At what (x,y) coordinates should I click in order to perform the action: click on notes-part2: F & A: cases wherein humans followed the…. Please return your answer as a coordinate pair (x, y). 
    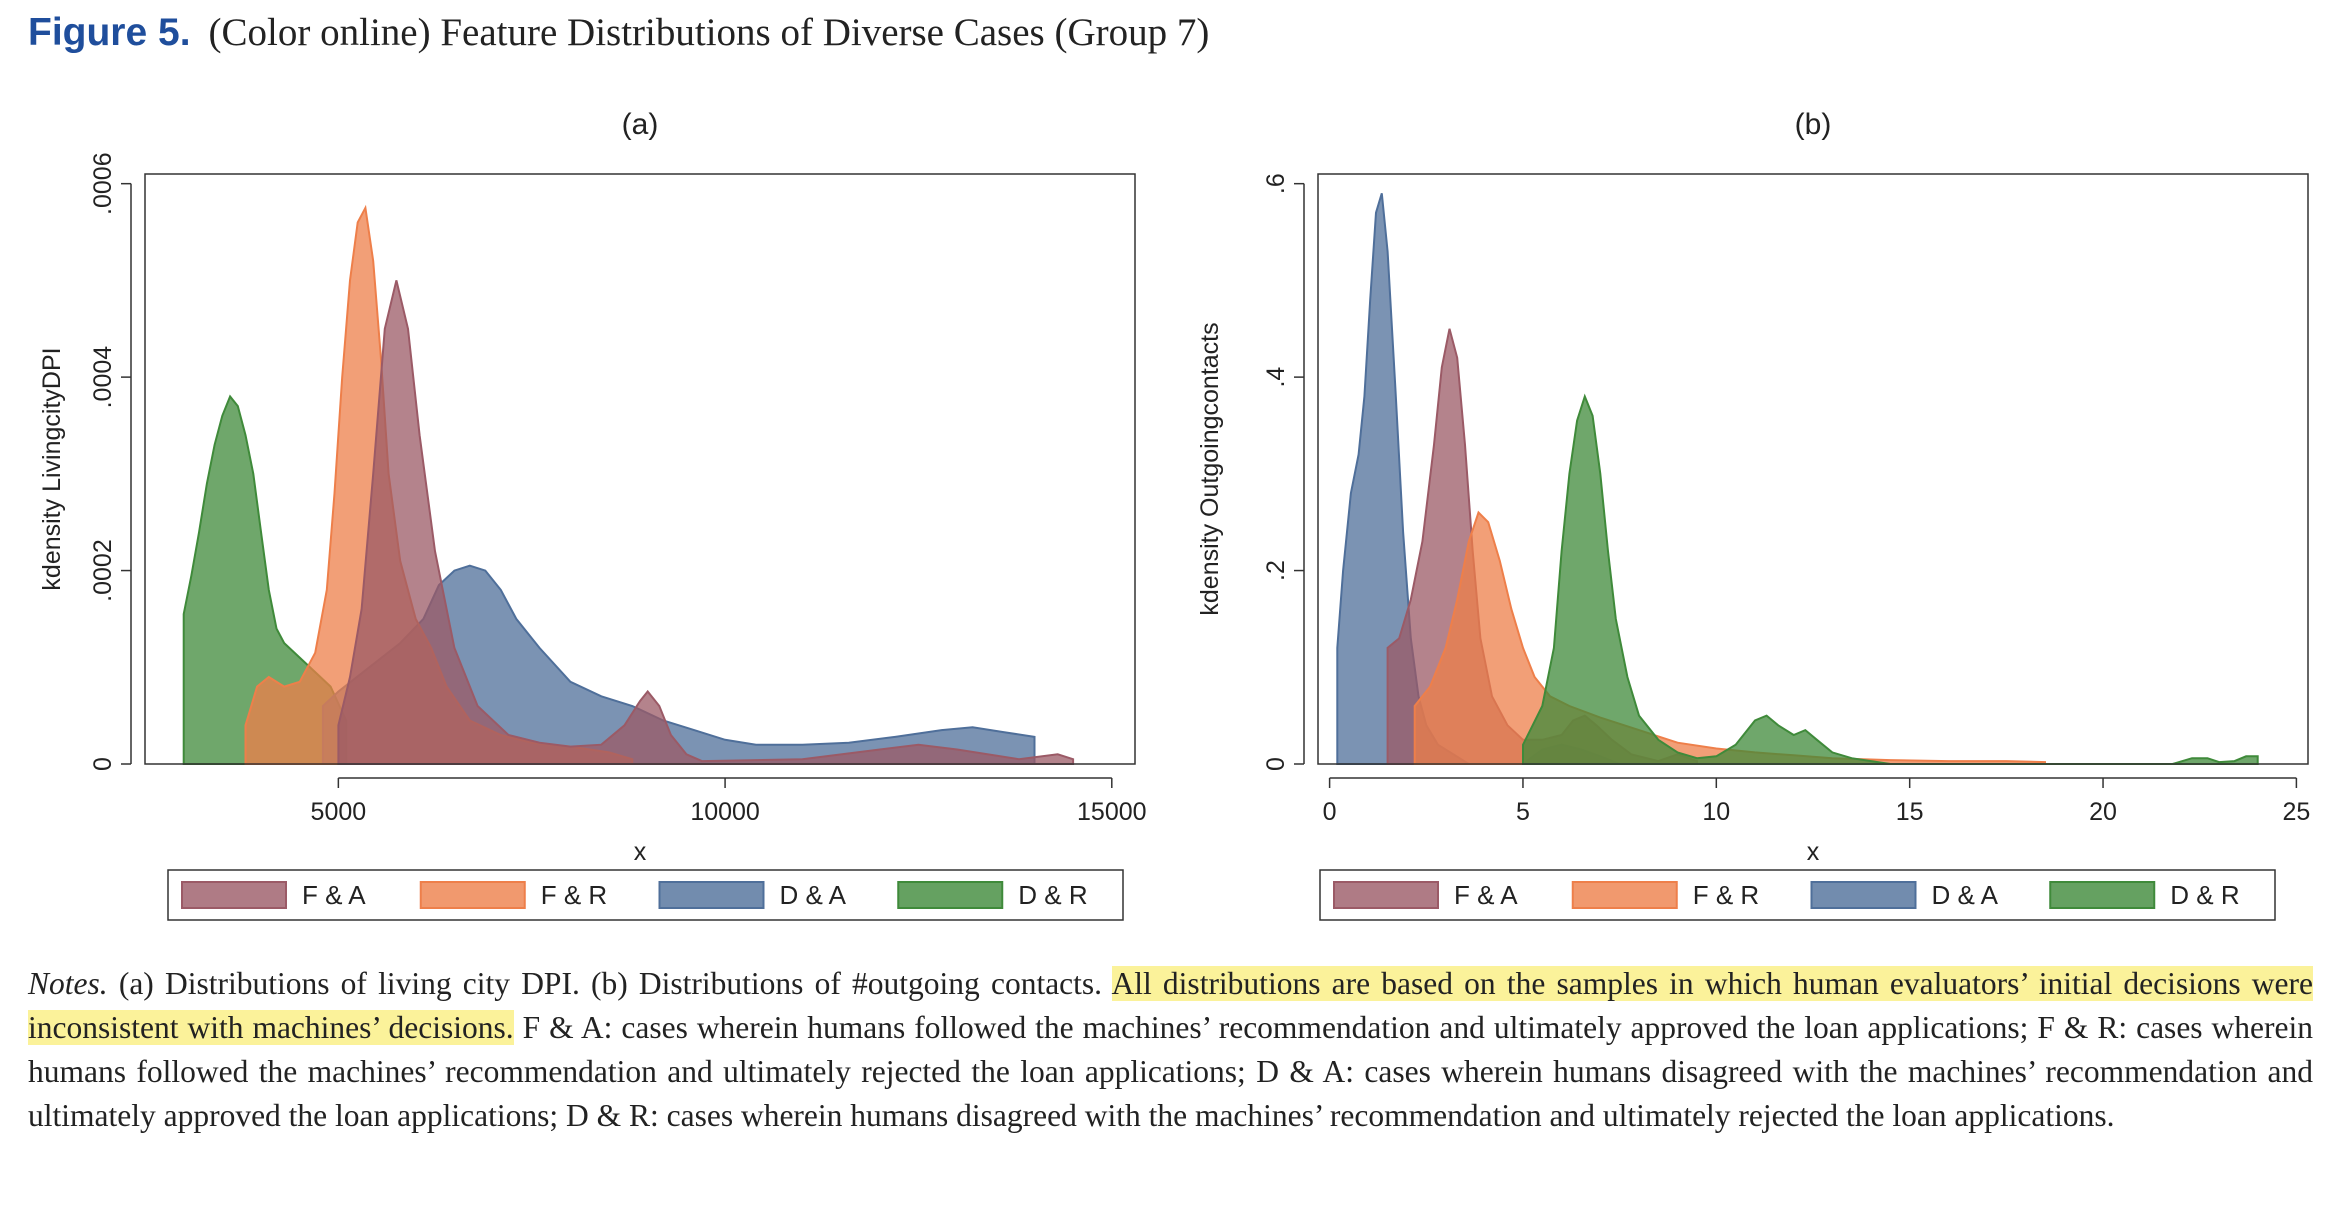
    Looking at the image, I should click on (1170, 1071).